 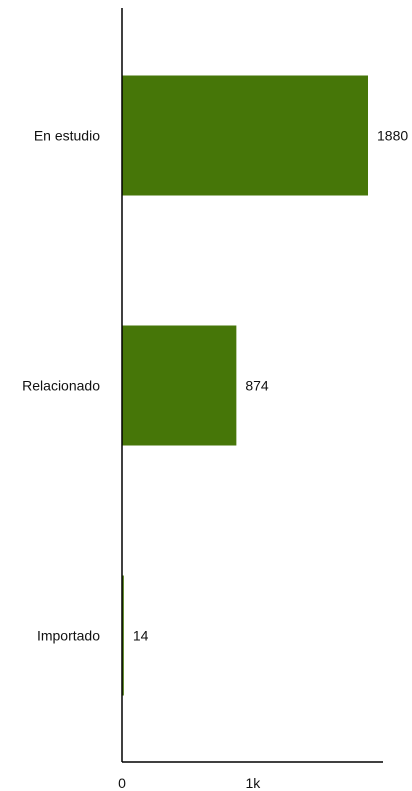 I want to click on value-label: 14, so click(x=141, y=636).